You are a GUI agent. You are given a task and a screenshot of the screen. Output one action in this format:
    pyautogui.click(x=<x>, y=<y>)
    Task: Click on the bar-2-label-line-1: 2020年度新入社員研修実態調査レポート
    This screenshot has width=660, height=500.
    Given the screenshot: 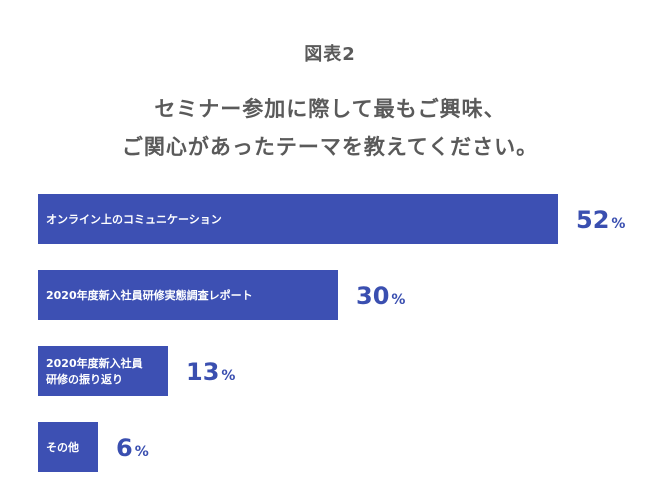 What is the action you would take?
    pyautogui.click(x=149, y=295)
    